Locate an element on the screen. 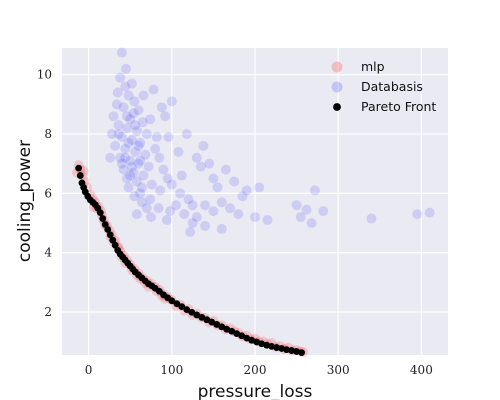 This screenshot has width=500, height=400. y-tick-label: 6 is located at coordinates (48, 193).